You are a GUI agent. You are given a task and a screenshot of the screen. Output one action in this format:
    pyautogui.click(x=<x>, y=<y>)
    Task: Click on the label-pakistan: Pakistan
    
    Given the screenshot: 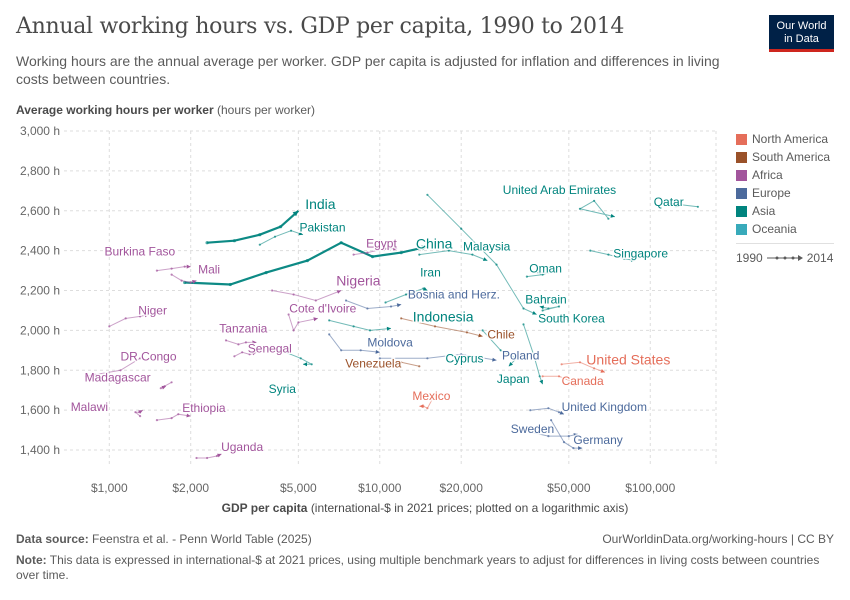 What is the action you would take?
    pyautogui.click(x=322, y=227)
    